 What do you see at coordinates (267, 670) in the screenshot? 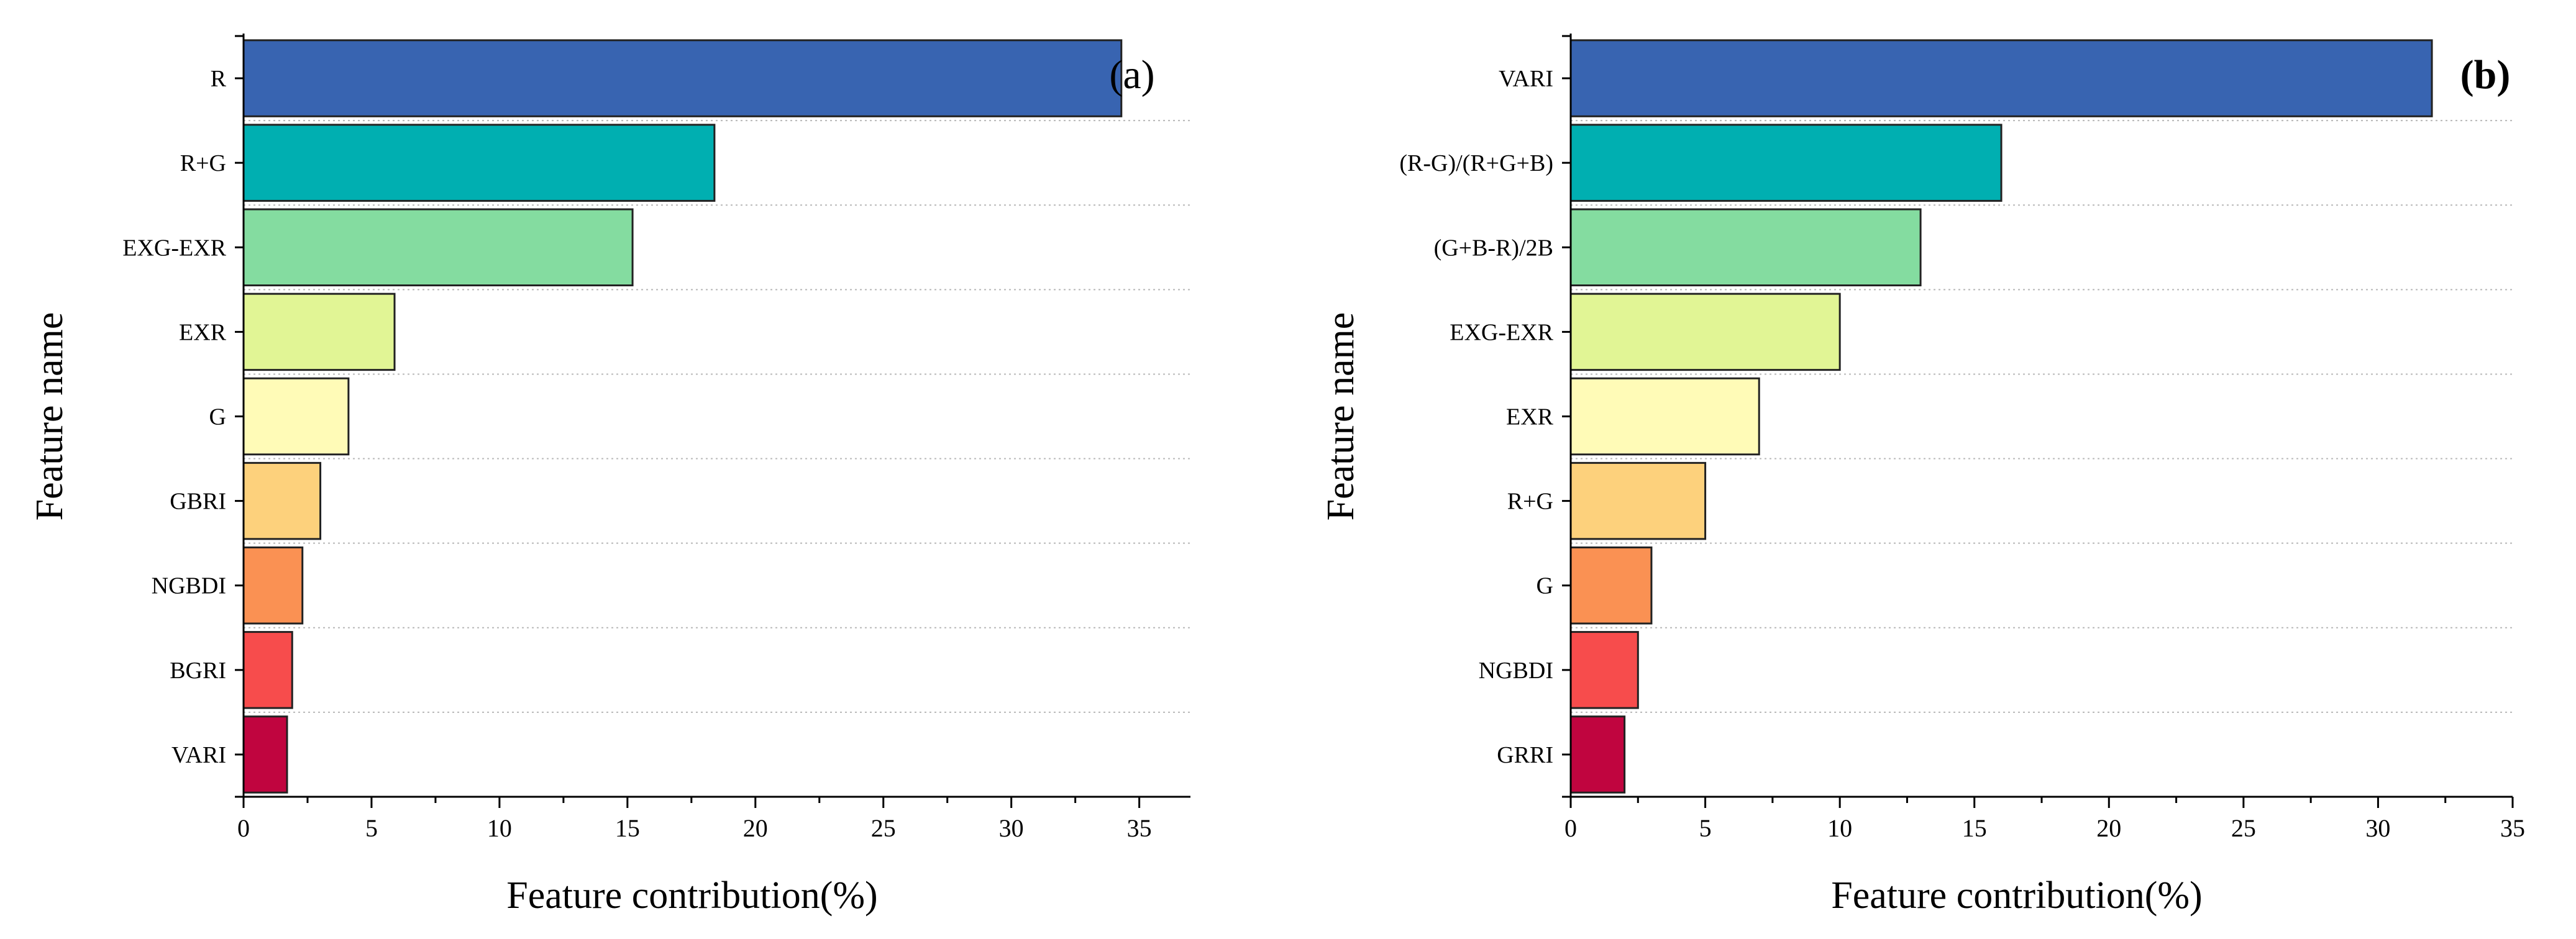
I see `bar-bgri` at bounding box center [267, 670].